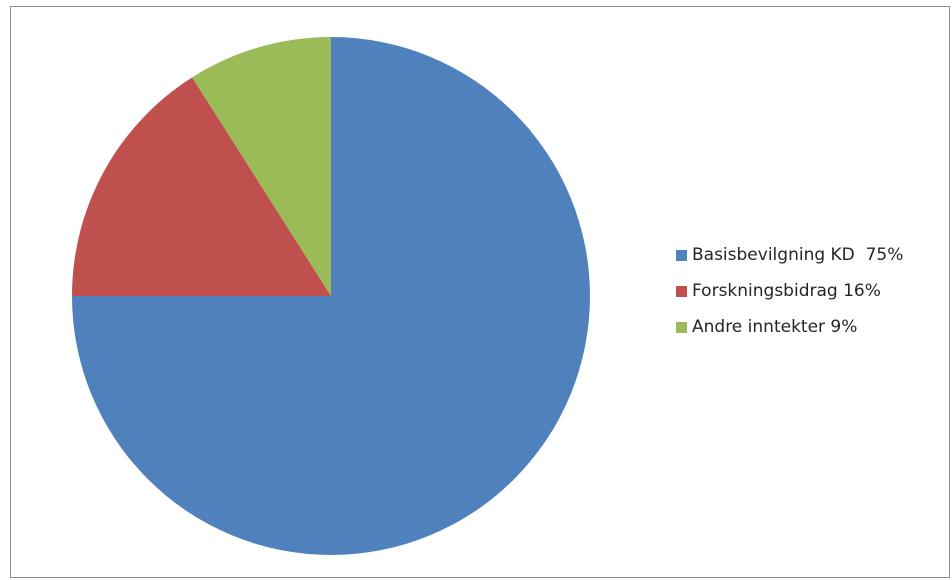 The image size is (952, 580). What do you see at coordinates (681, 291) in the screenshot?
I see `legend-swatch-forskningsbidrag` at bounding box center [681, 291].